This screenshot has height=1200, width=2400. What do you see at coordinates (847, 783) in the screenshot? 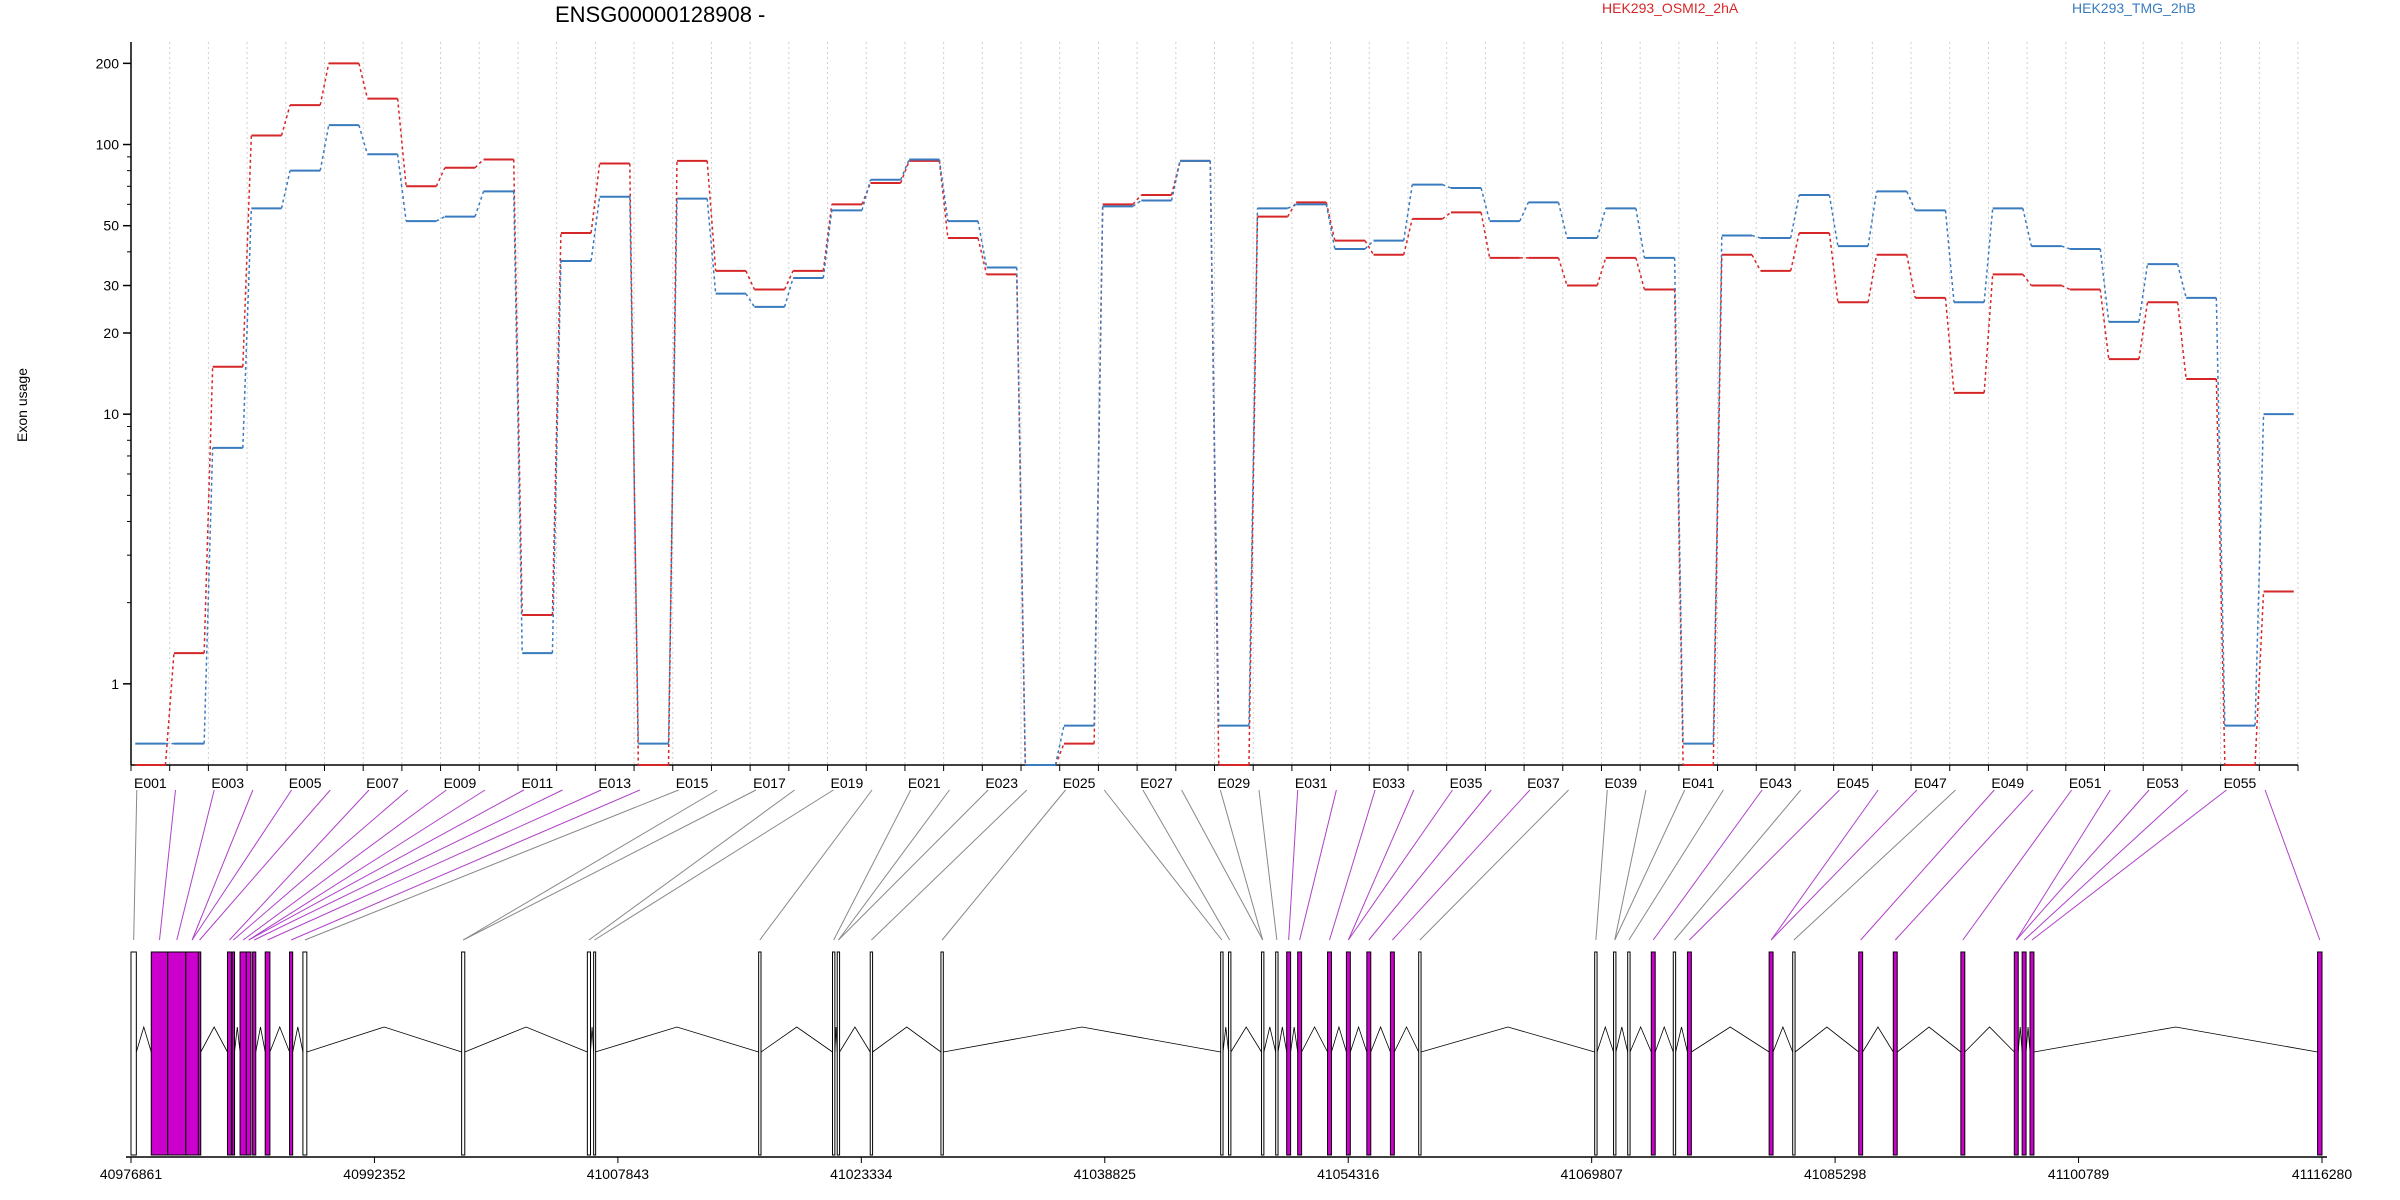
I see `x-tick-label: E019` at bounding box center [847, 783].